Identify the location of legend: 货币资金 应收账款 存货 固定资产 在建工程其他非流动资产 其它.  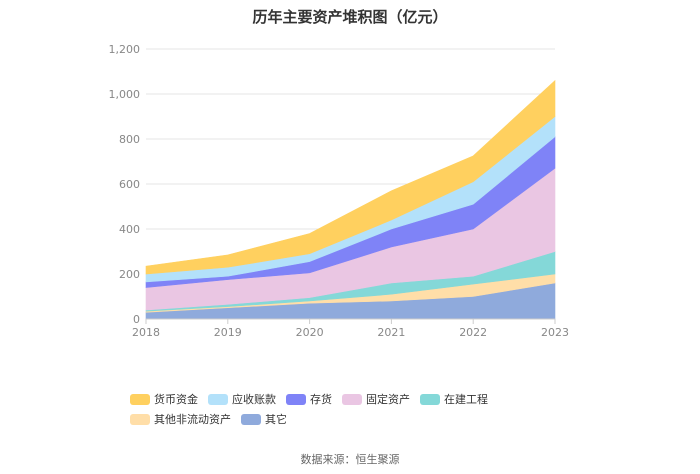
(365, 409).